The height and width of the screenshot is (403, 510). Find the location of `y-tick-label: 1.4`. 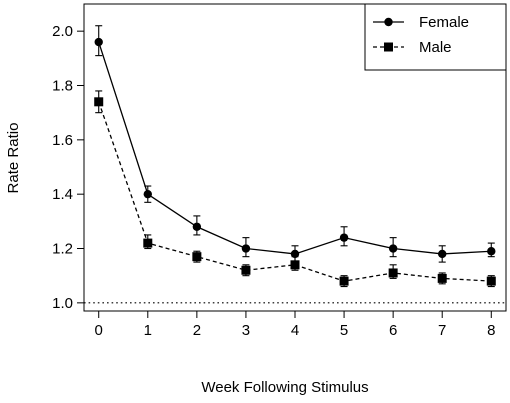

y-tick-label: 1.4 is located at coordinates (62, 194).